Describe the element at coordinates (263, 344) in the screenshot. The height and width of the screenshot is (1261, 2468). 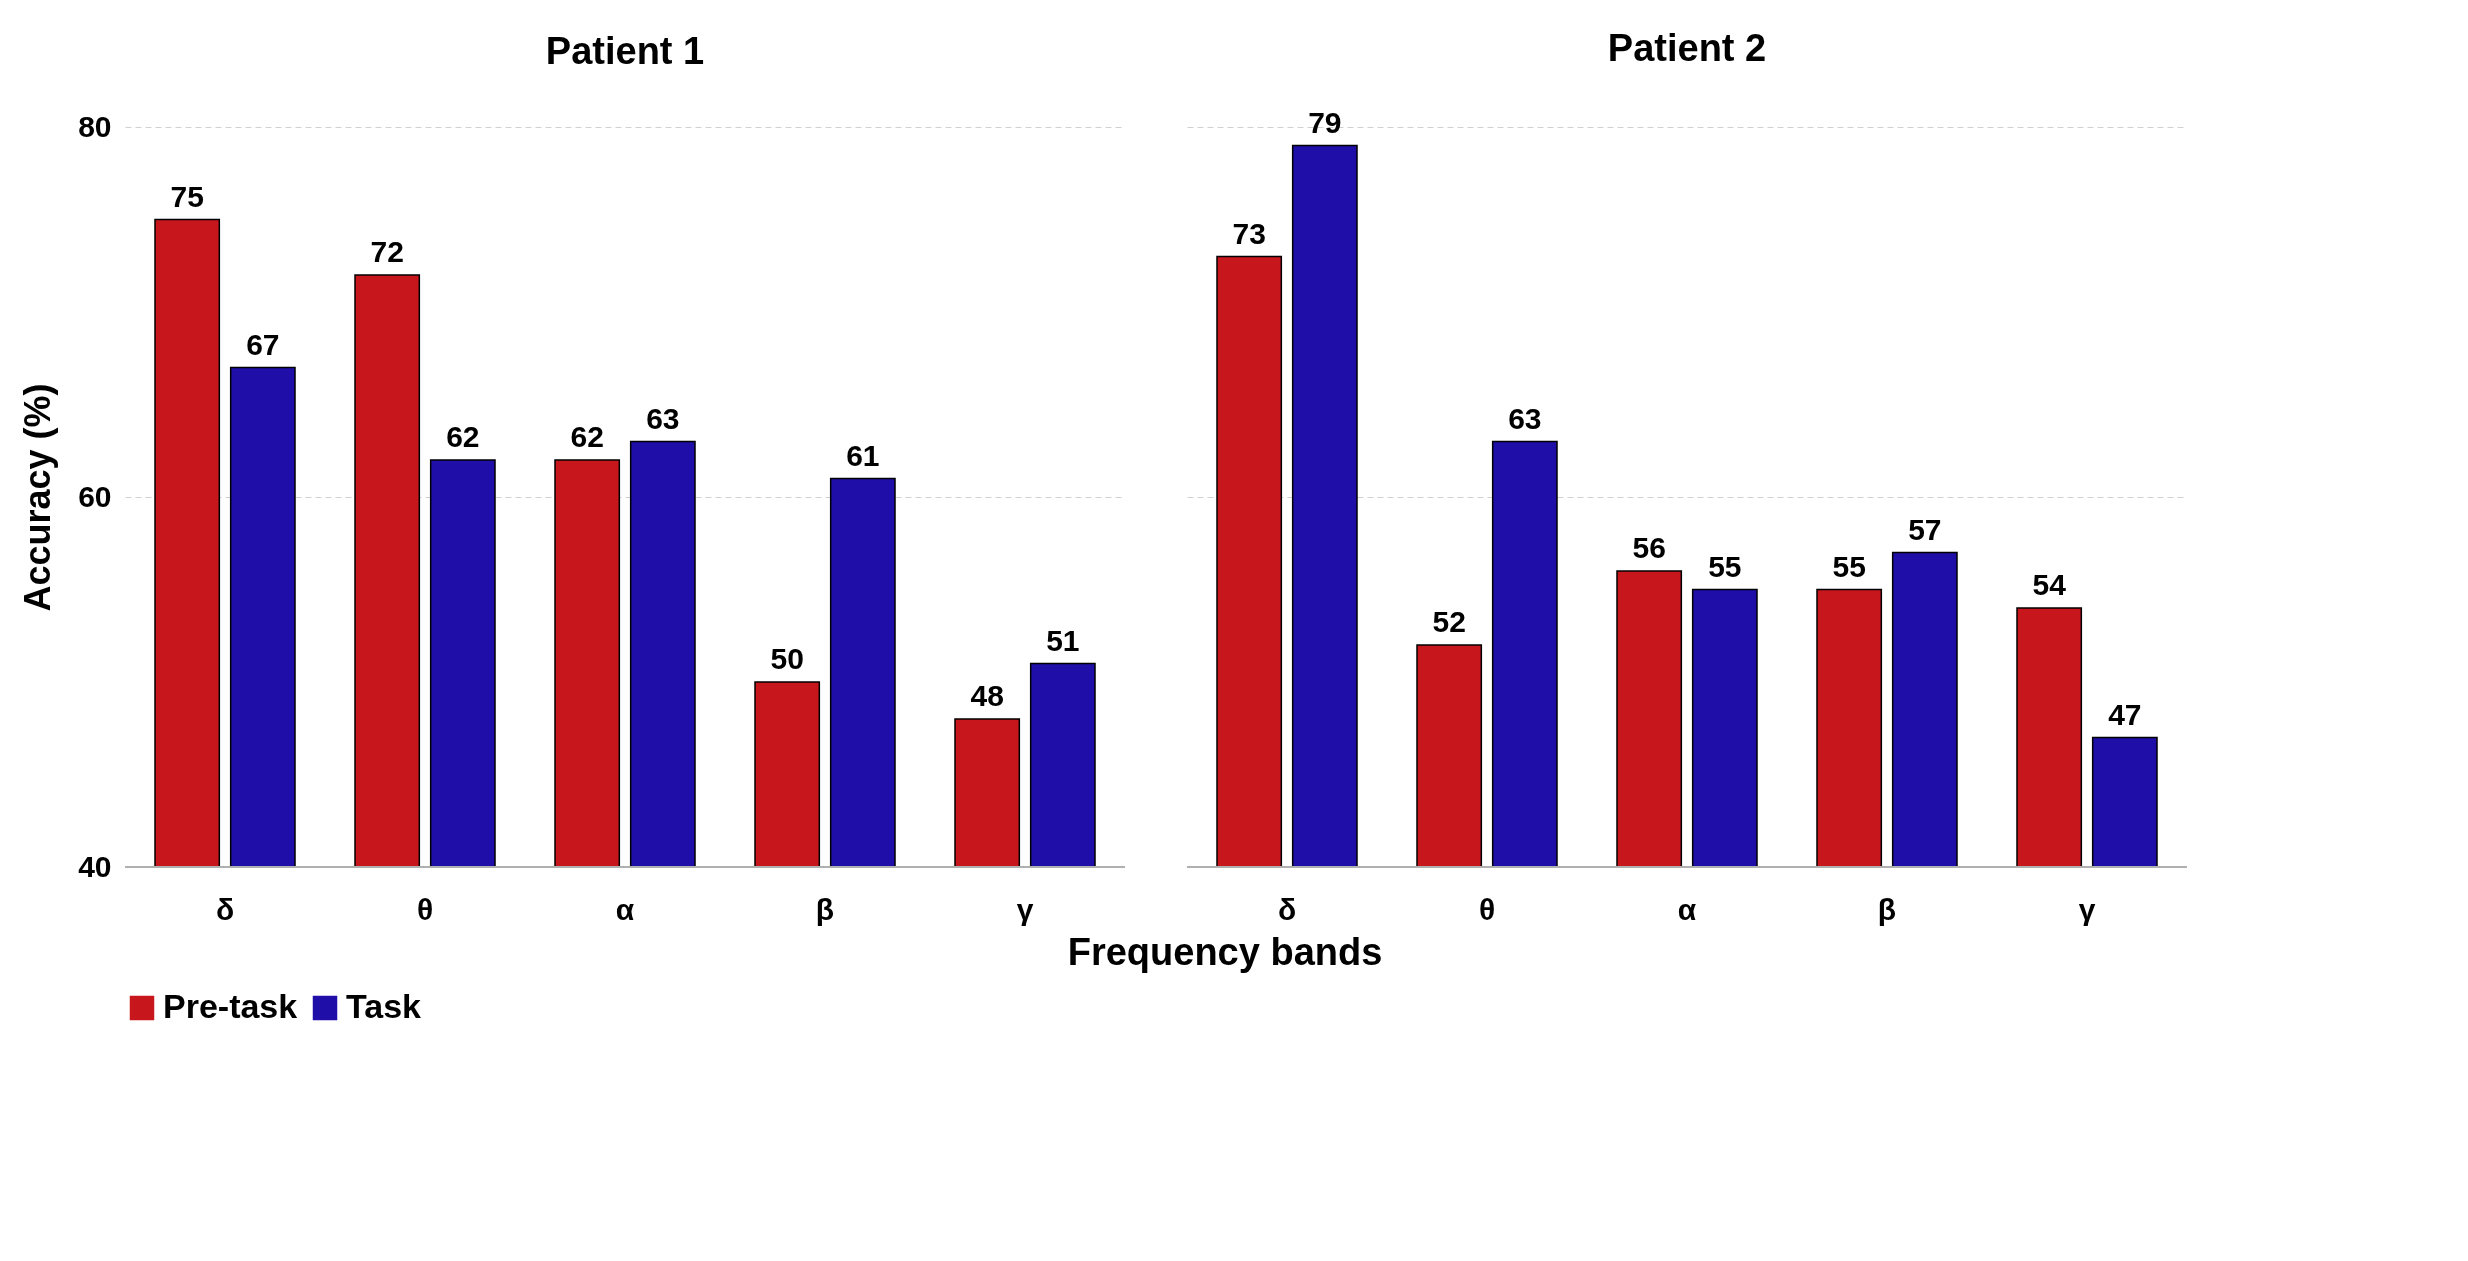
I see `data-label: 67` at that location.